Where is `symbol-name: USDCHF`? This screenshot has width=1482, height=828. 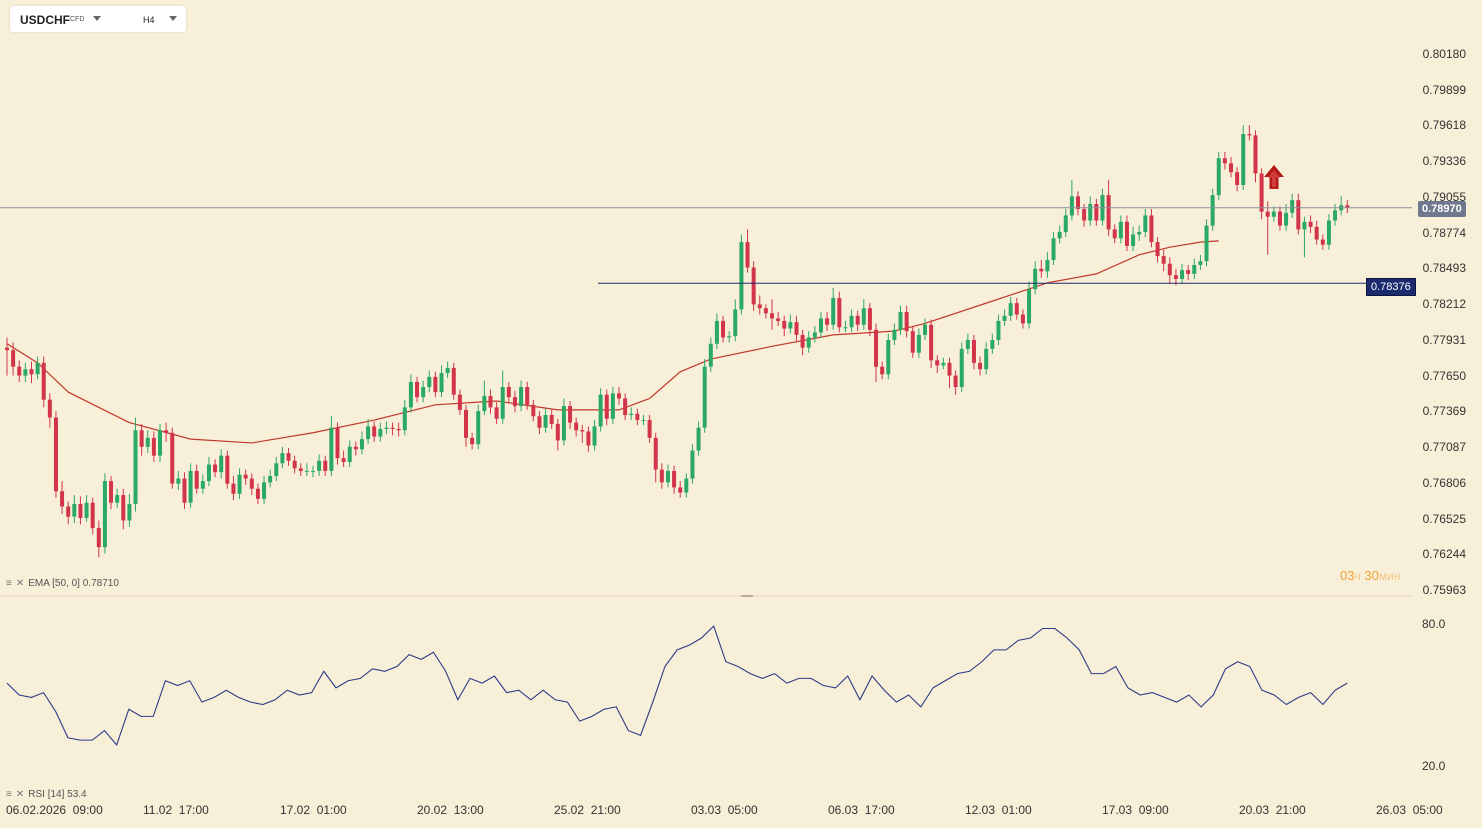 symbol-name: USDCHF is located at coordinates (45, 20).